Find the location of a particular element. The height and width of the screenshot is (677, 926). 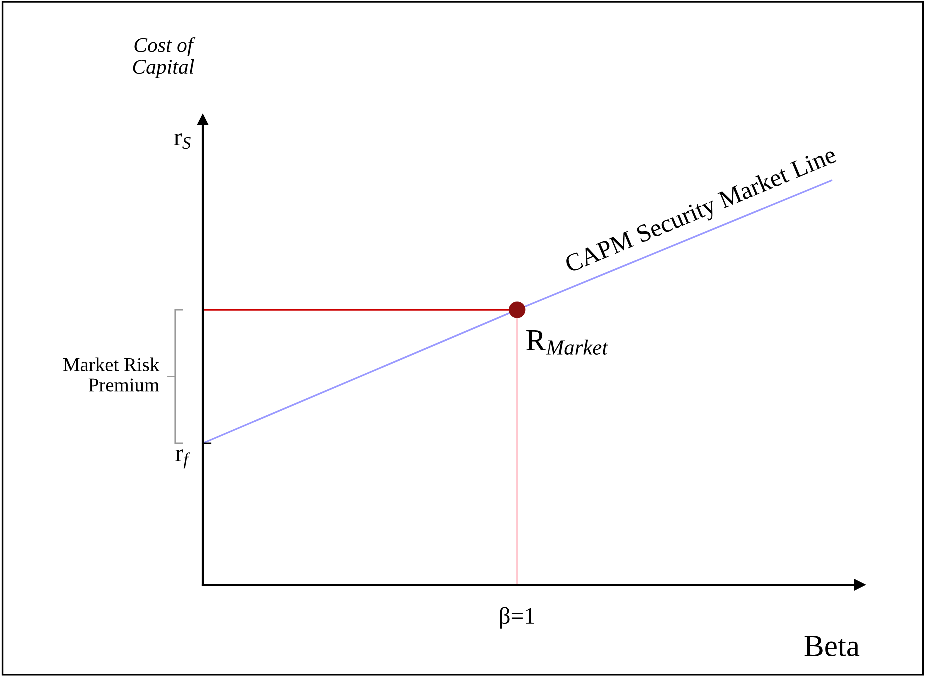

text: r$_{S}$ is located at coordinates (182, 142).